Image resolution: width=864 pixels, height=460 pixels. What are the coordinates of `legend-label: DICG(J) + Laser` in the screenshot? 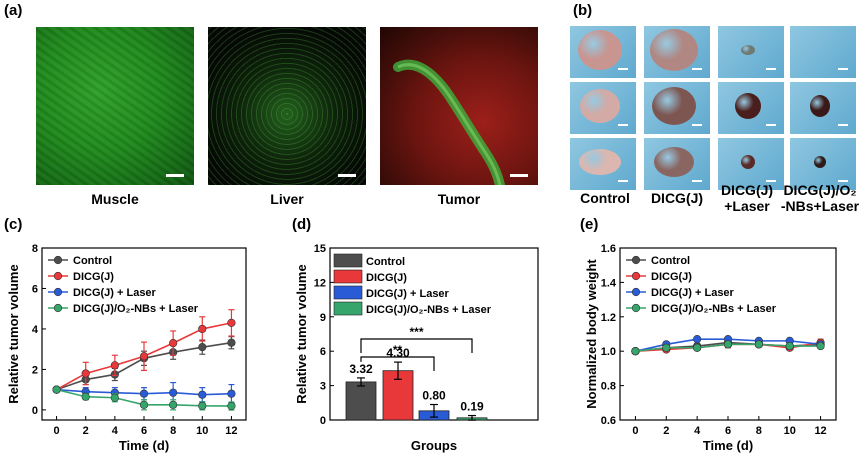 It's located at (693, 293).